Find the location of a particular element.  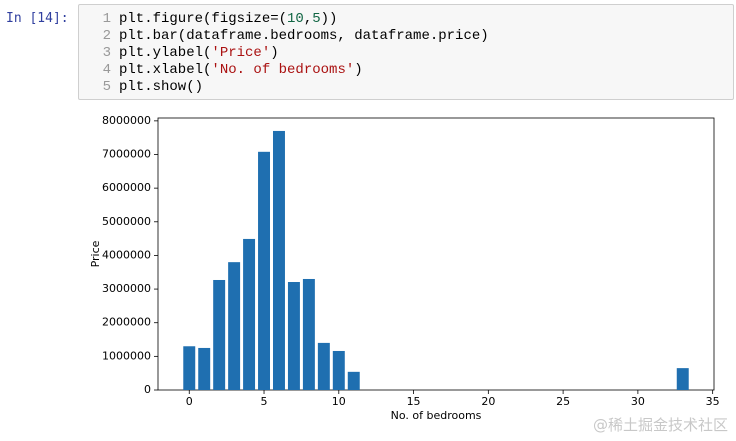

y-tick-label: 2000000 is located at coordinates (126, 322).